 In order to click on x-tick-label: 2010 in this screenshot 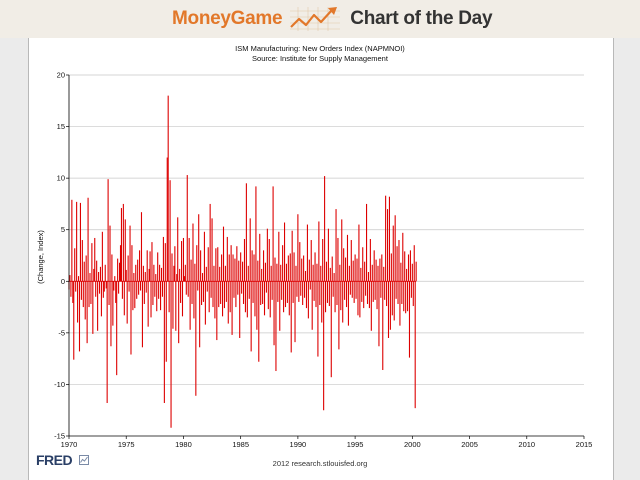, I will do `click(526, 444)`.